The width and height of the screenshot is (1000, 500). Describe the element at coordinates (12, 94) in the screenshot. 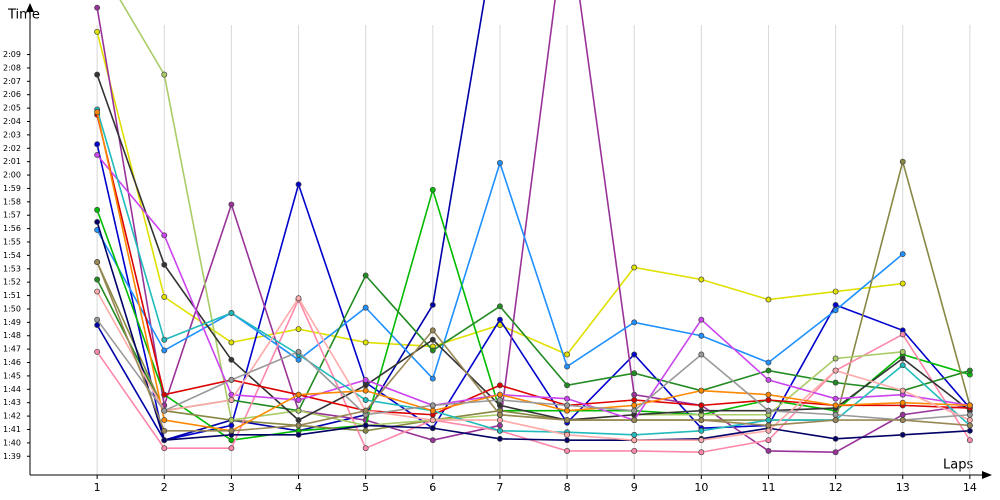

I see `y-tick-label: 2:06` at that location.